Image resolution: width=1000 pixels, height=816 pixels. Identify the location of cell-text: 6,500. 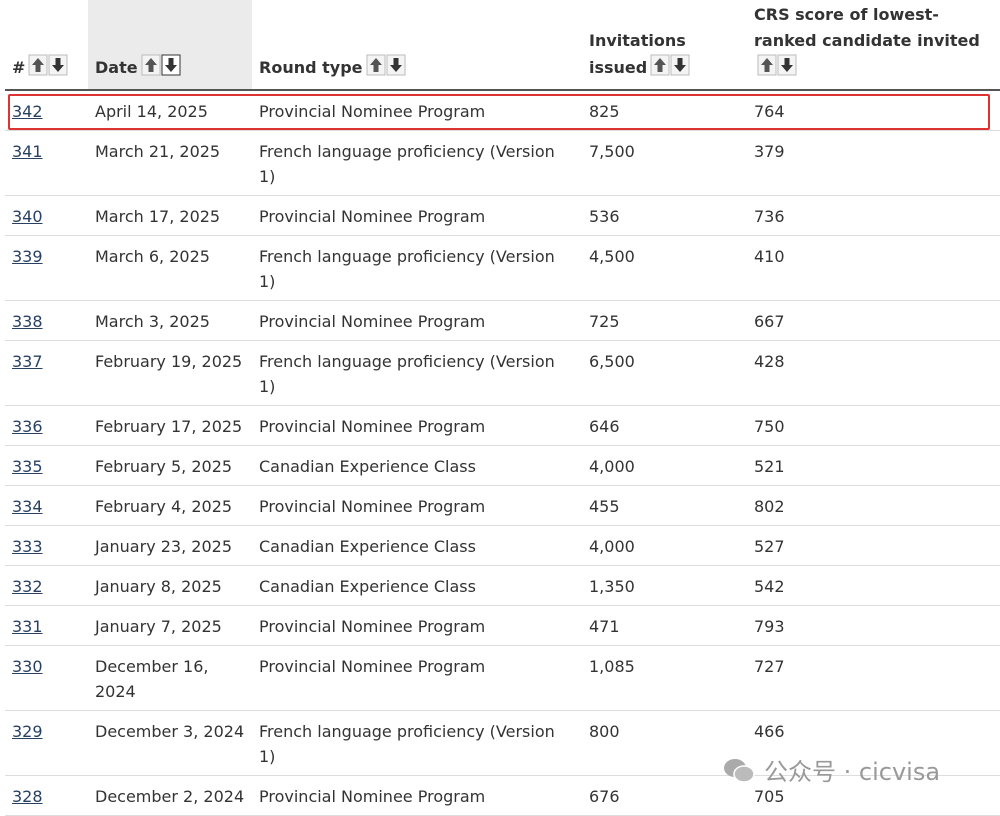
(612, 361).